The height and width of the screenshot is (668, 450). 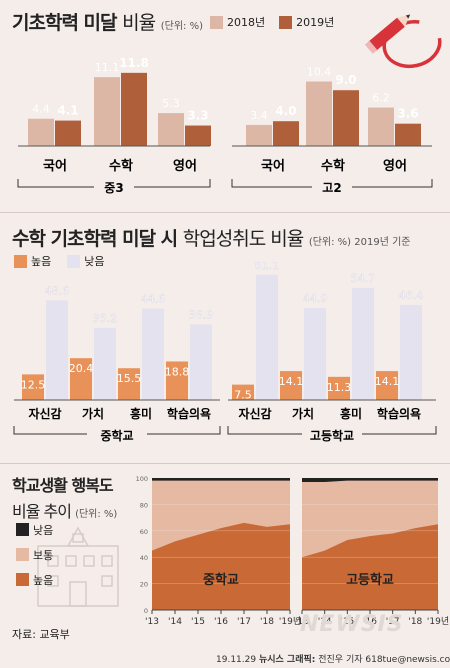 What do you see at coordinates (181, 26) in the screenshot?
I see `section1-unit: (단위: %)` at bounding box center [181, 26].